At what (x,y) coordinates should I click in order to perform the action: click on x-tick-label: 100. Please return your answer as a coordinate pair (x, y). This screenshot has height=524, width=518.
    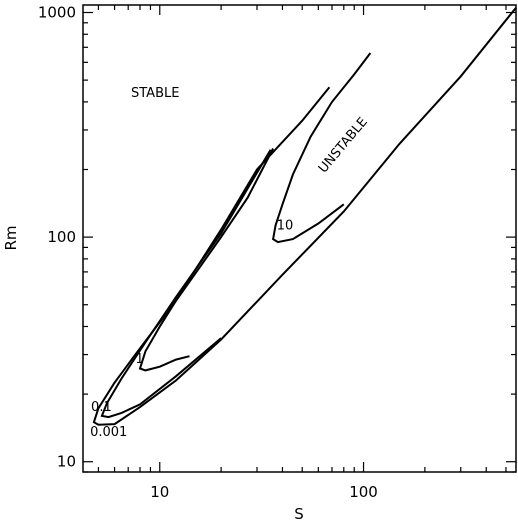
    Looking at the image, I should click on (363, 492).